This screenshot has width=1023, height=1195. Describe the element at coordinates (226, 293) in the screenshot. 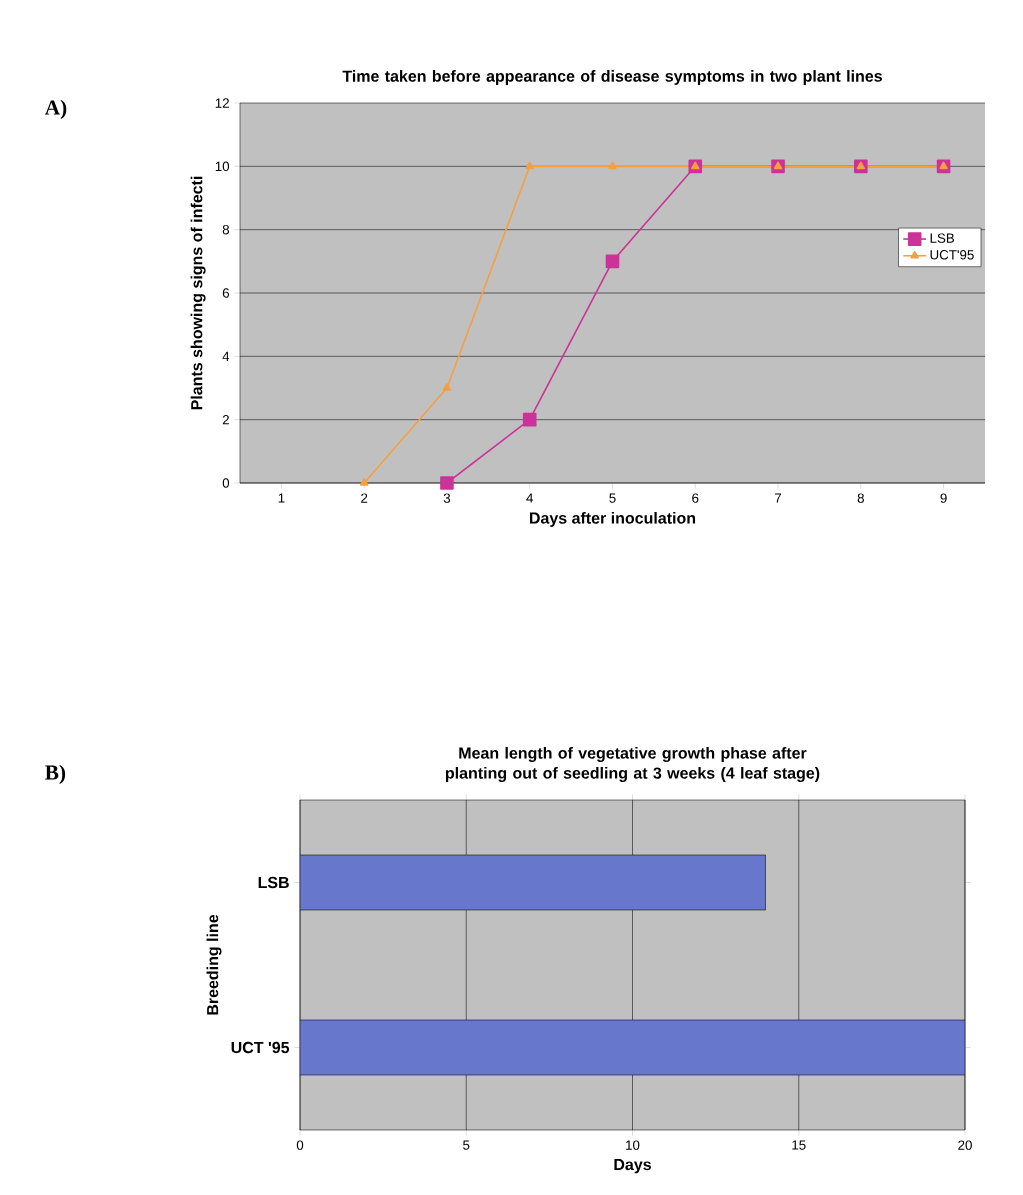

I see `y-tick-label: 6` at that location.